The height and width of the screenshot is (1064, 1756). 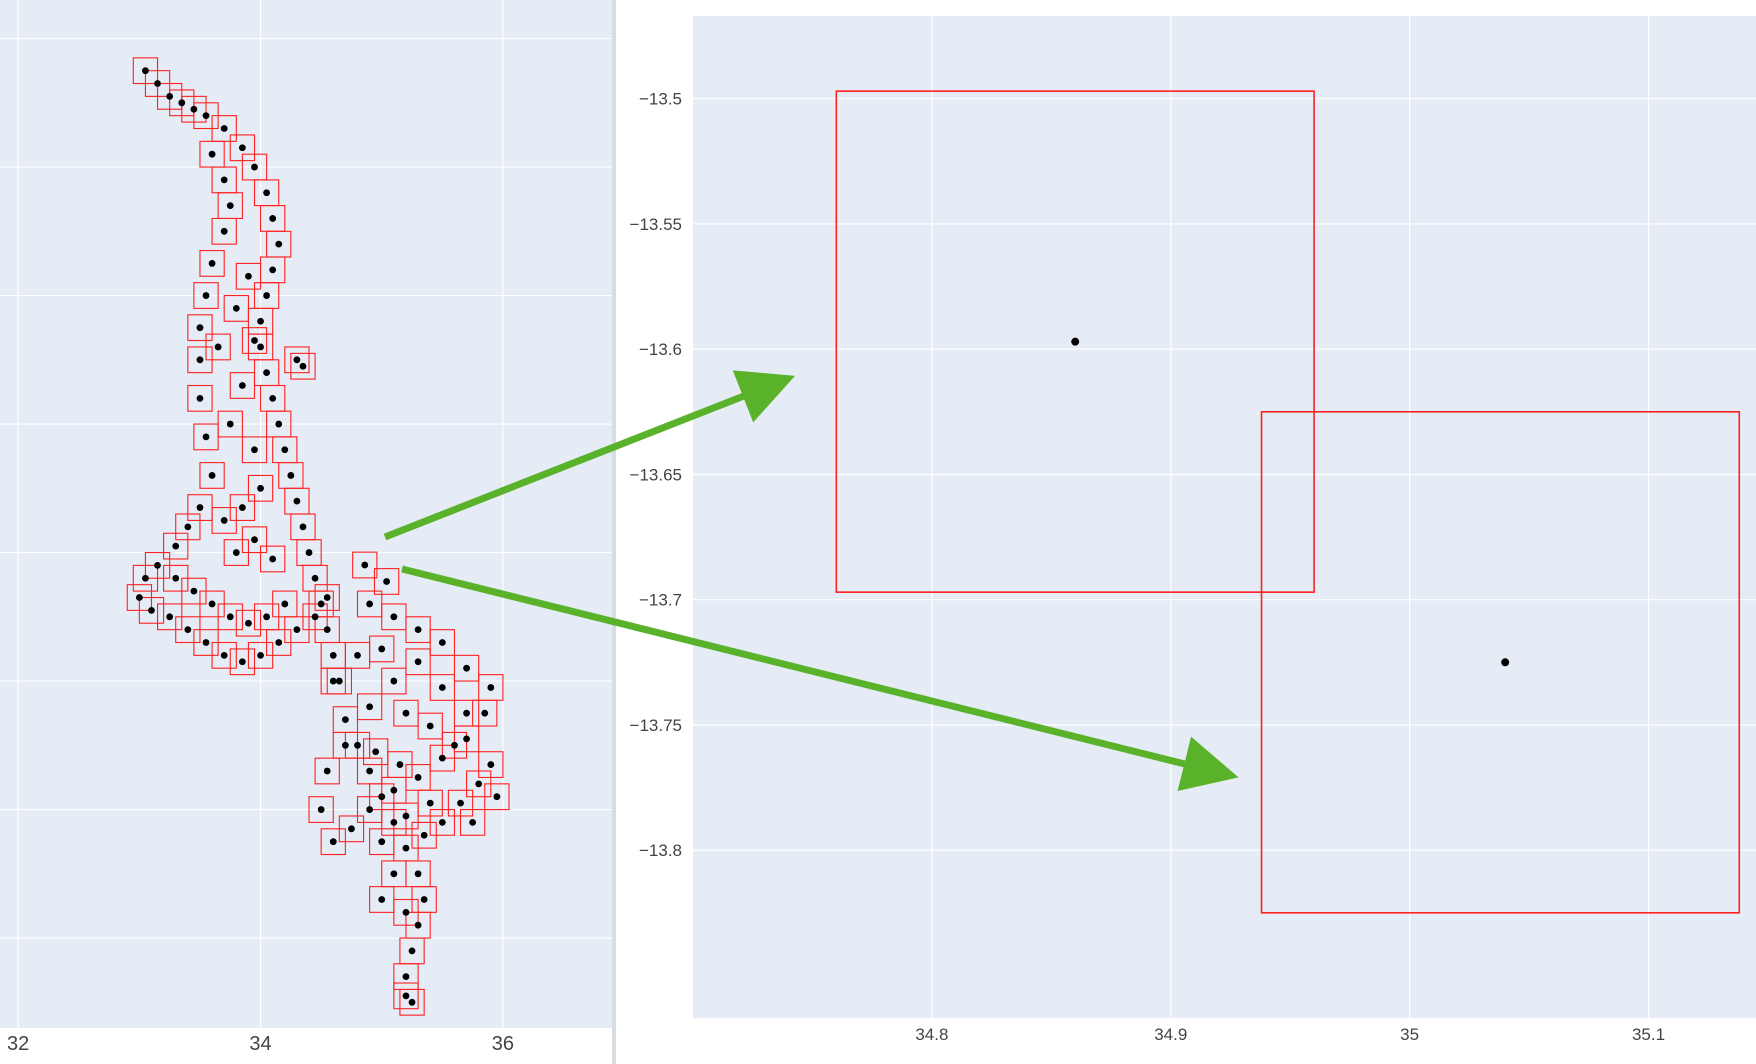 What do you see at coordinates (660, 850) in the screenshot?
I see `zoom-y-tick-label: −13.8` at bounding box center [660, 850].